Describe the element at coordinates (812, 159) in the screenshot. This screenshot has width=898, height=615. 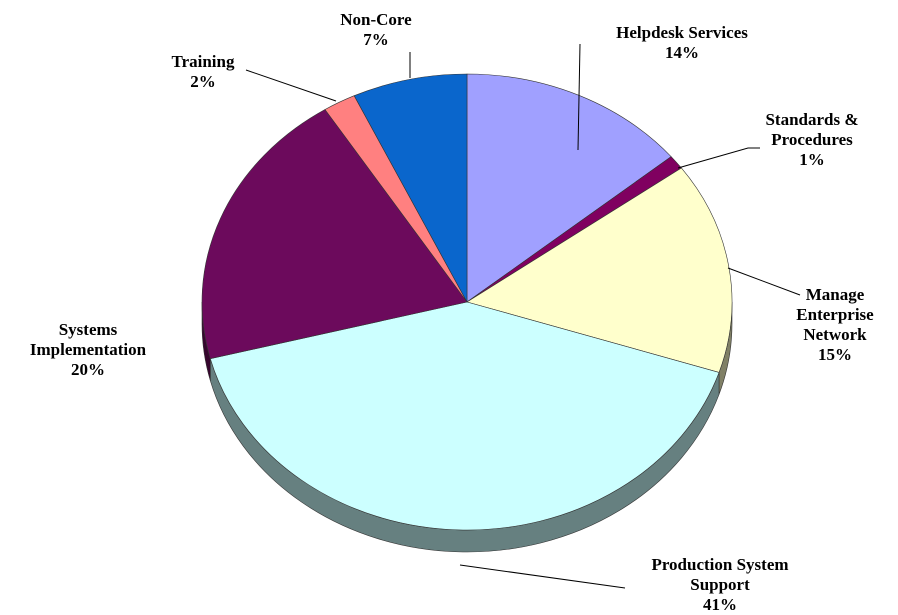
I see `value-label: 1%` at that location.